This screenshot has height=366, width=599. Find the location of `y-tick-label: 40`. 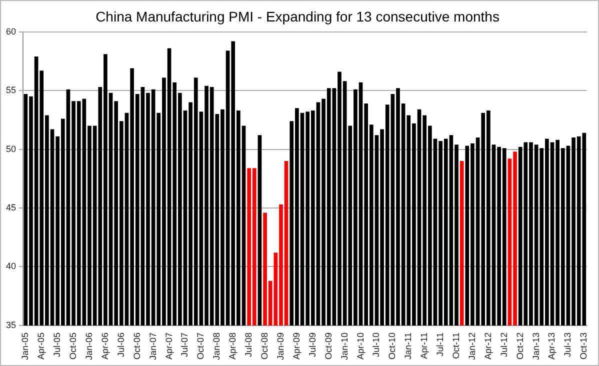

y-tick-label: 40 is located at coordinates (11, 266).